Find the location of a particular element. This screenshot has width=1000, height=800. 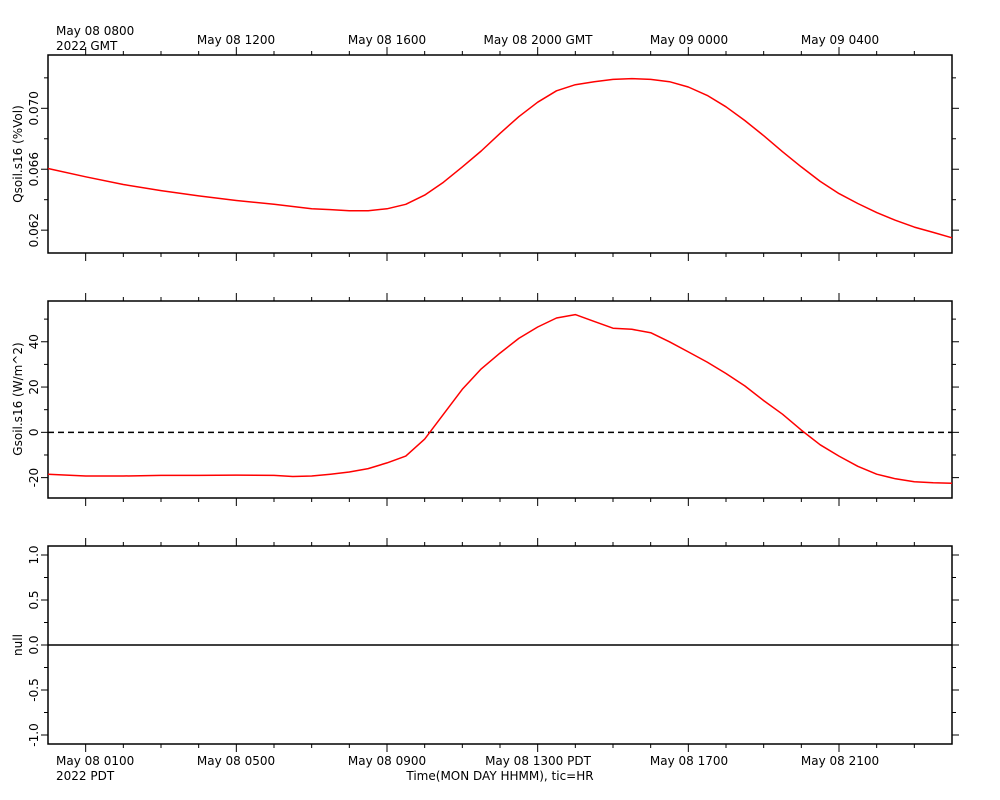

top-axis-tick-label: May 08 1600 is located at coordinates (387, 40).